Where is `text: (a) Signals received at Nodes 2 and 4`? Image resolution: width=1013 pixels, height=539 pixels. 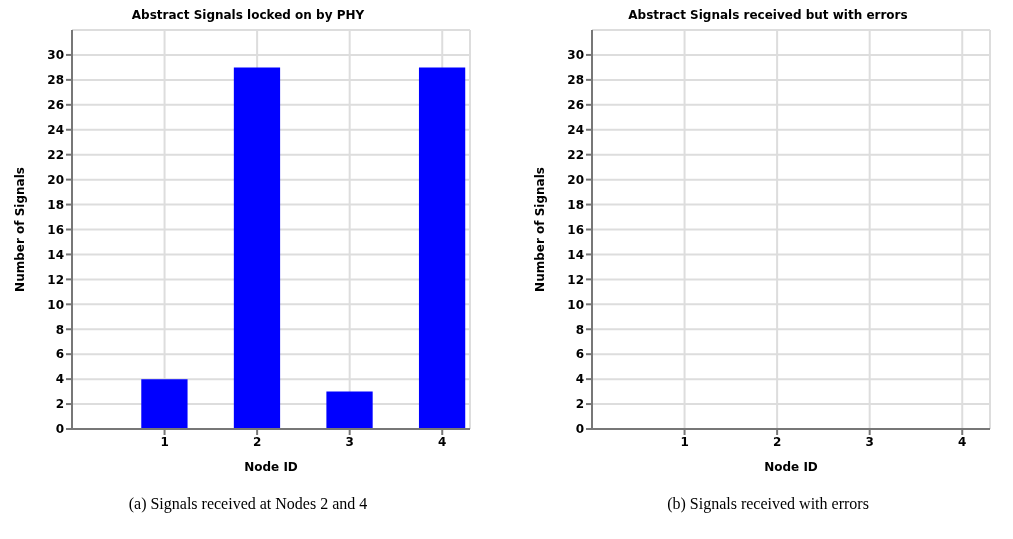 text: (a) Signals received at Nodes 2 and 4 is located at coordinates (248, 504).